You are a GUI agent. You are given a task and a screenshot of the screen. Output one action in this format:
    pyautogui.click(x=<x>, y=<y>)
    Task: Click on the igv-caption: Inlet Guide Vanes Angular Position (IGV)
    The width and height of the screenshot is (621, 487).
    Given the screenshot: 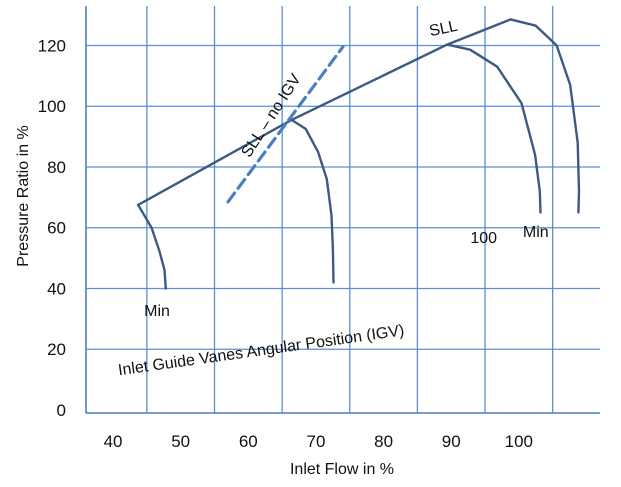 What is the action you would take?
    pyautogui.click(x=261, y=350)
    